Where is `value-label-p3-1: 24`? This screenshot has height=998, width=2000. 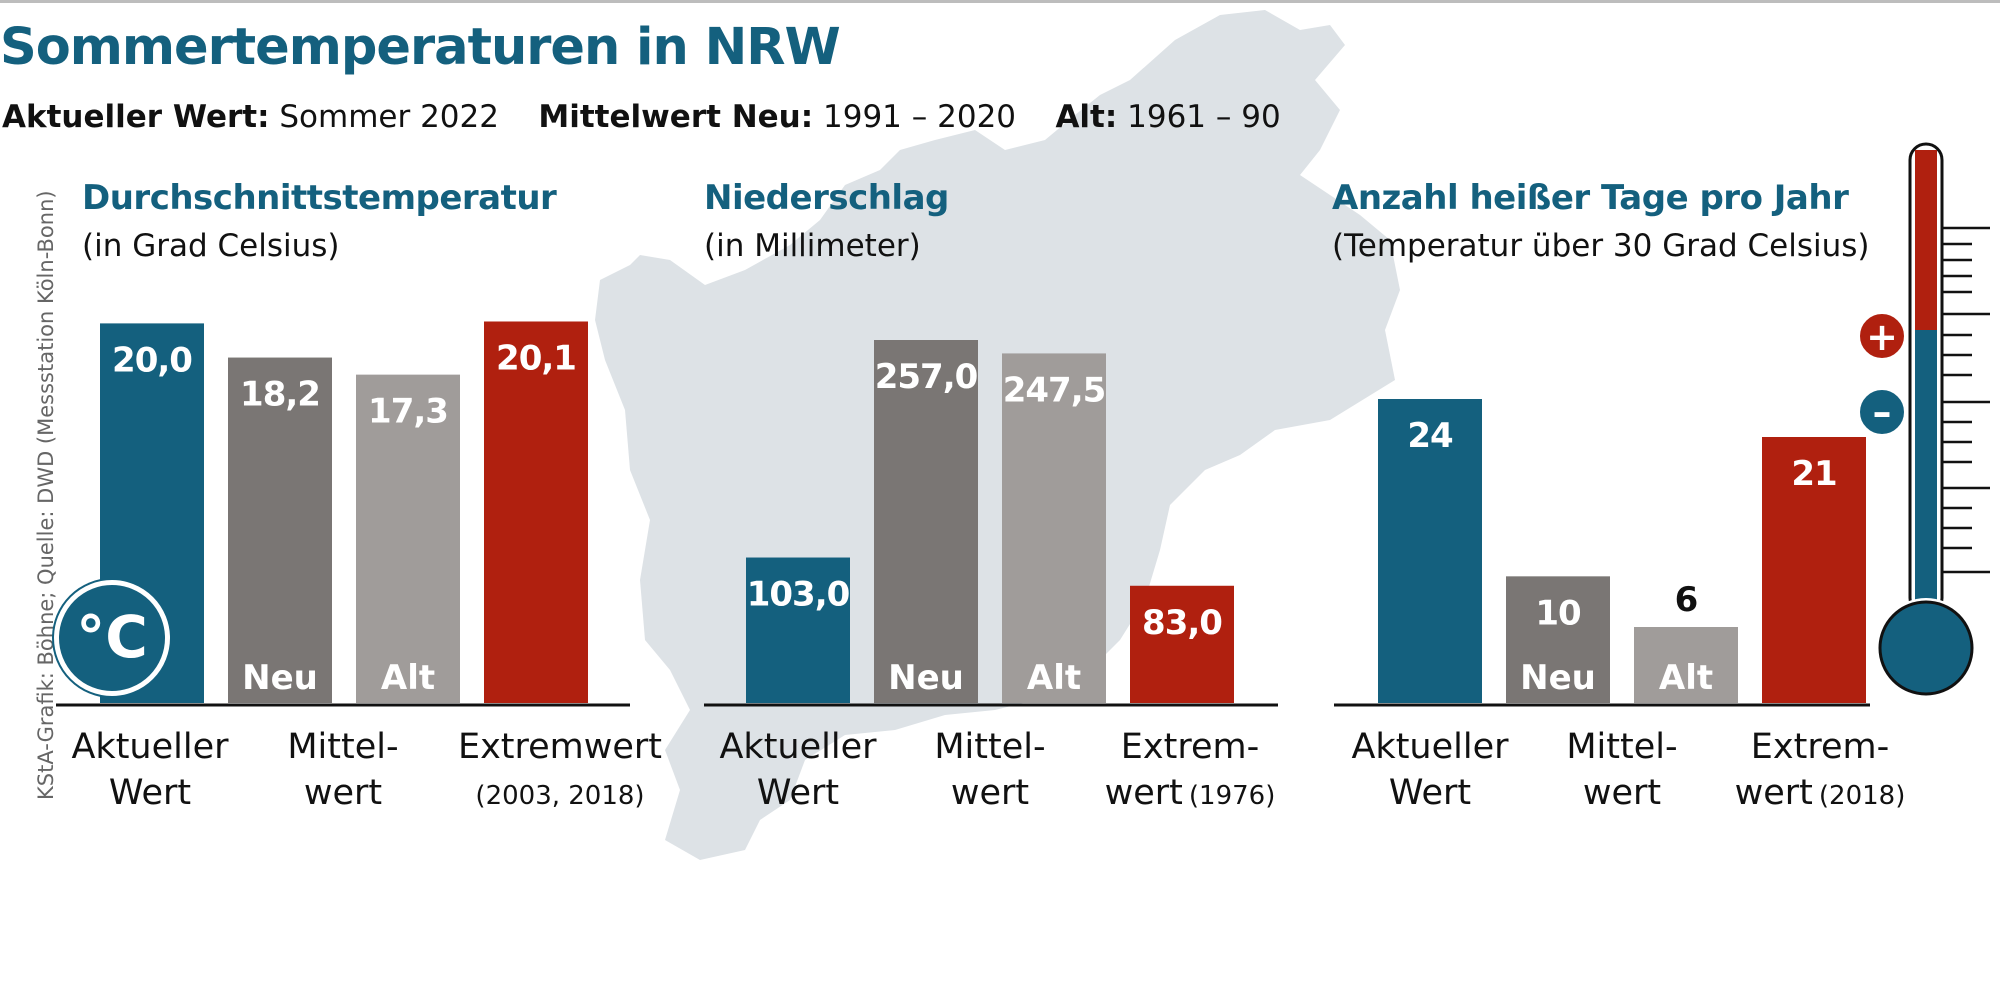
value-label-p3-1: 24 is located at coordinates (1430, 436).